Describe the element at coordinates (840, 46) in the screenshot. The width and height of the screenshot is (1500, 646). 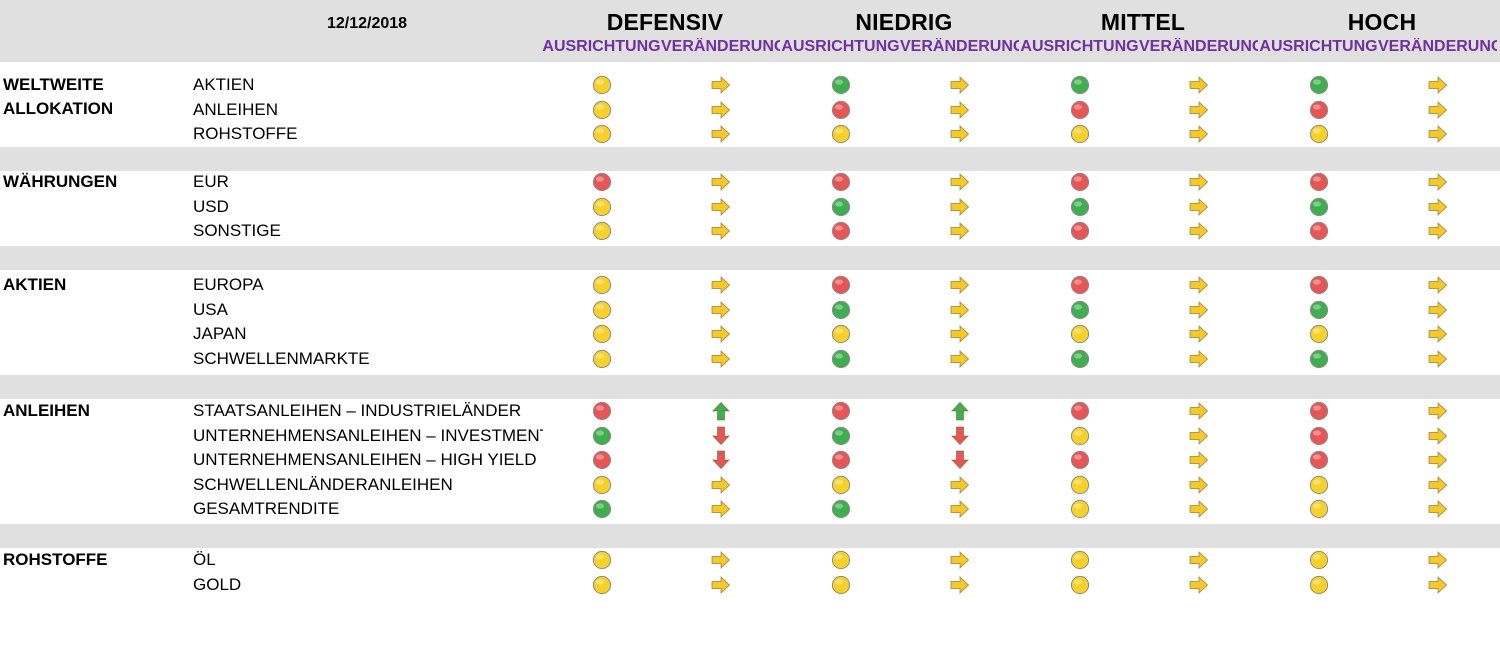
I see `subheader-orientation: AUSRICHTUNG` at that location.